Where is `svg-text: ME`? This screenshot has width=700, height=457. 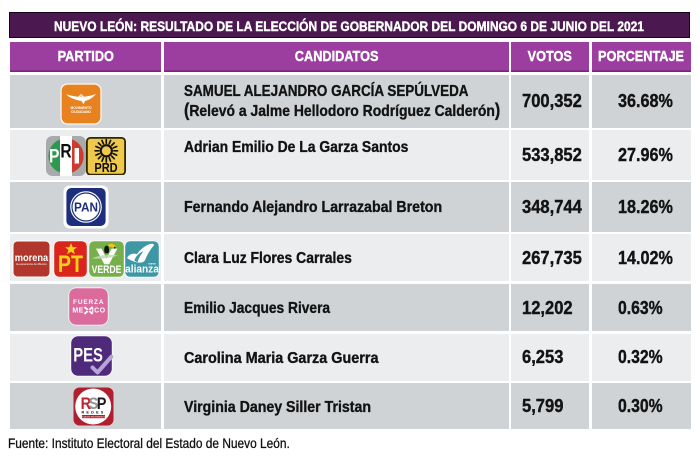
svg-text: ME is located at coordinates (77, 310).